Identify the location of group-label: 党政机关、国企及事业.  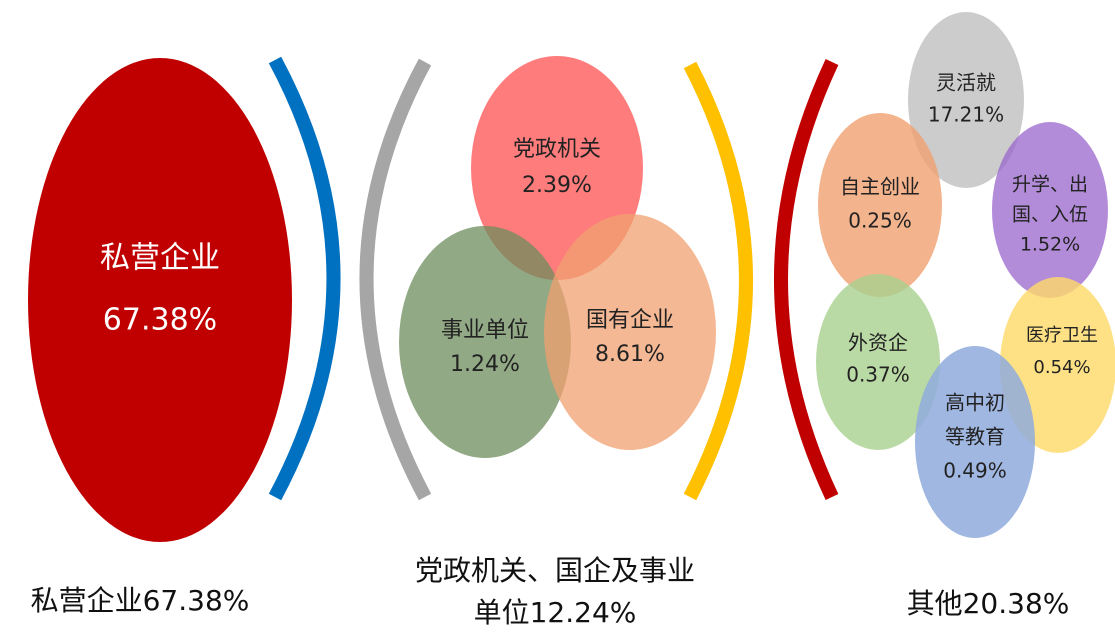
(555, 570).